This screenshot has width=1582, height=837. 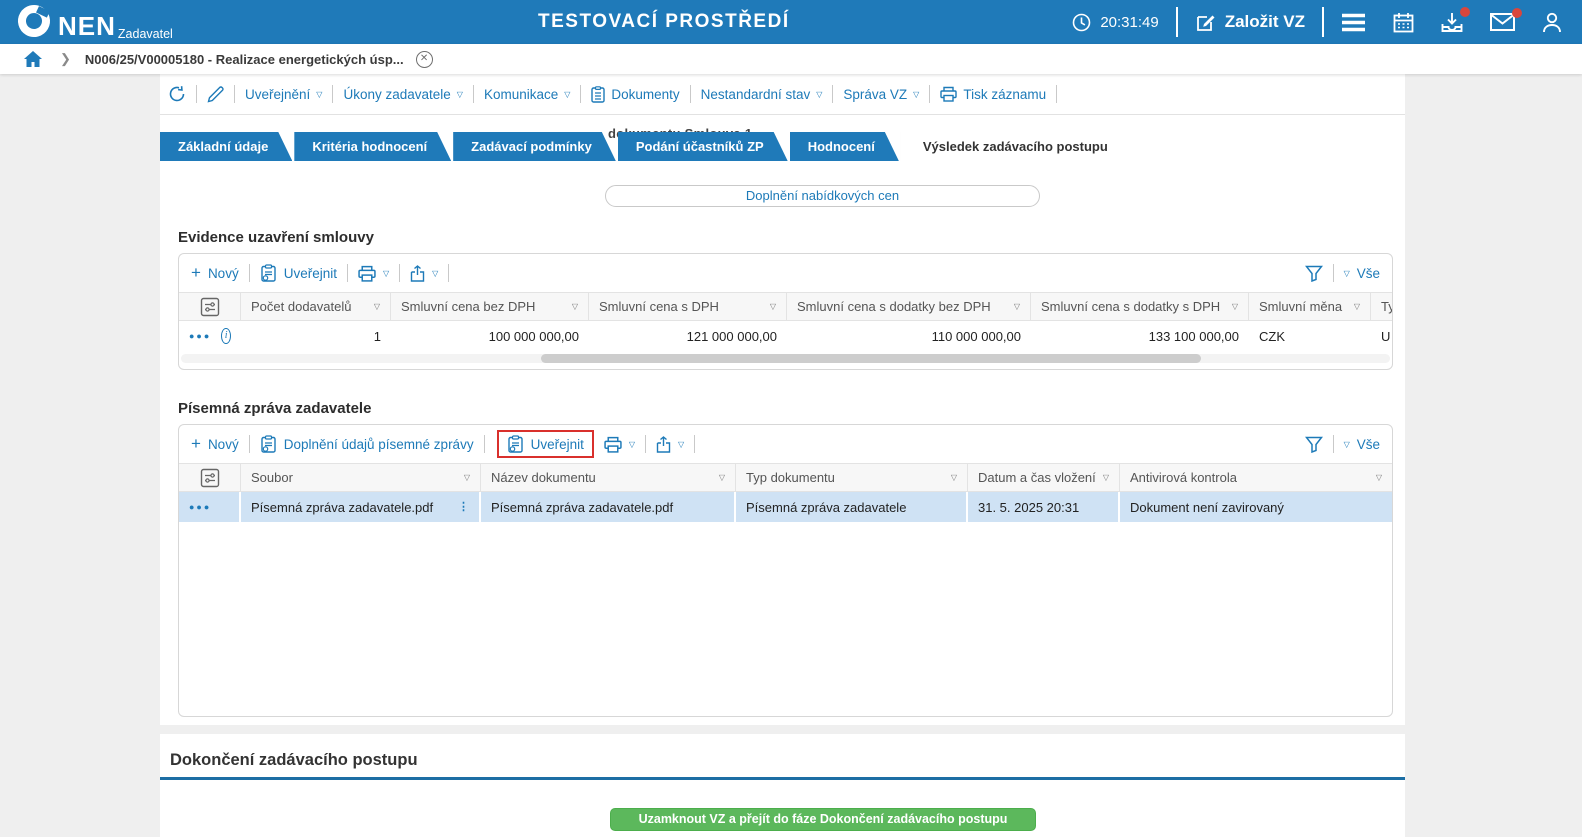 I want to click on col-header-typ-dokumentu: Typ dokumentu ▽, so click(x=852, y=477).